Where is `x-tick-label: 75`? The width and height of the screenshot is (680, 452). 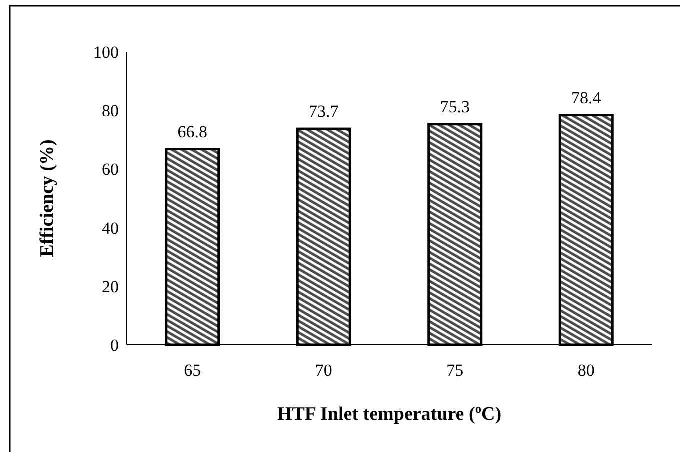 x-tick-label: 75 is located at coordinates (455, 370).